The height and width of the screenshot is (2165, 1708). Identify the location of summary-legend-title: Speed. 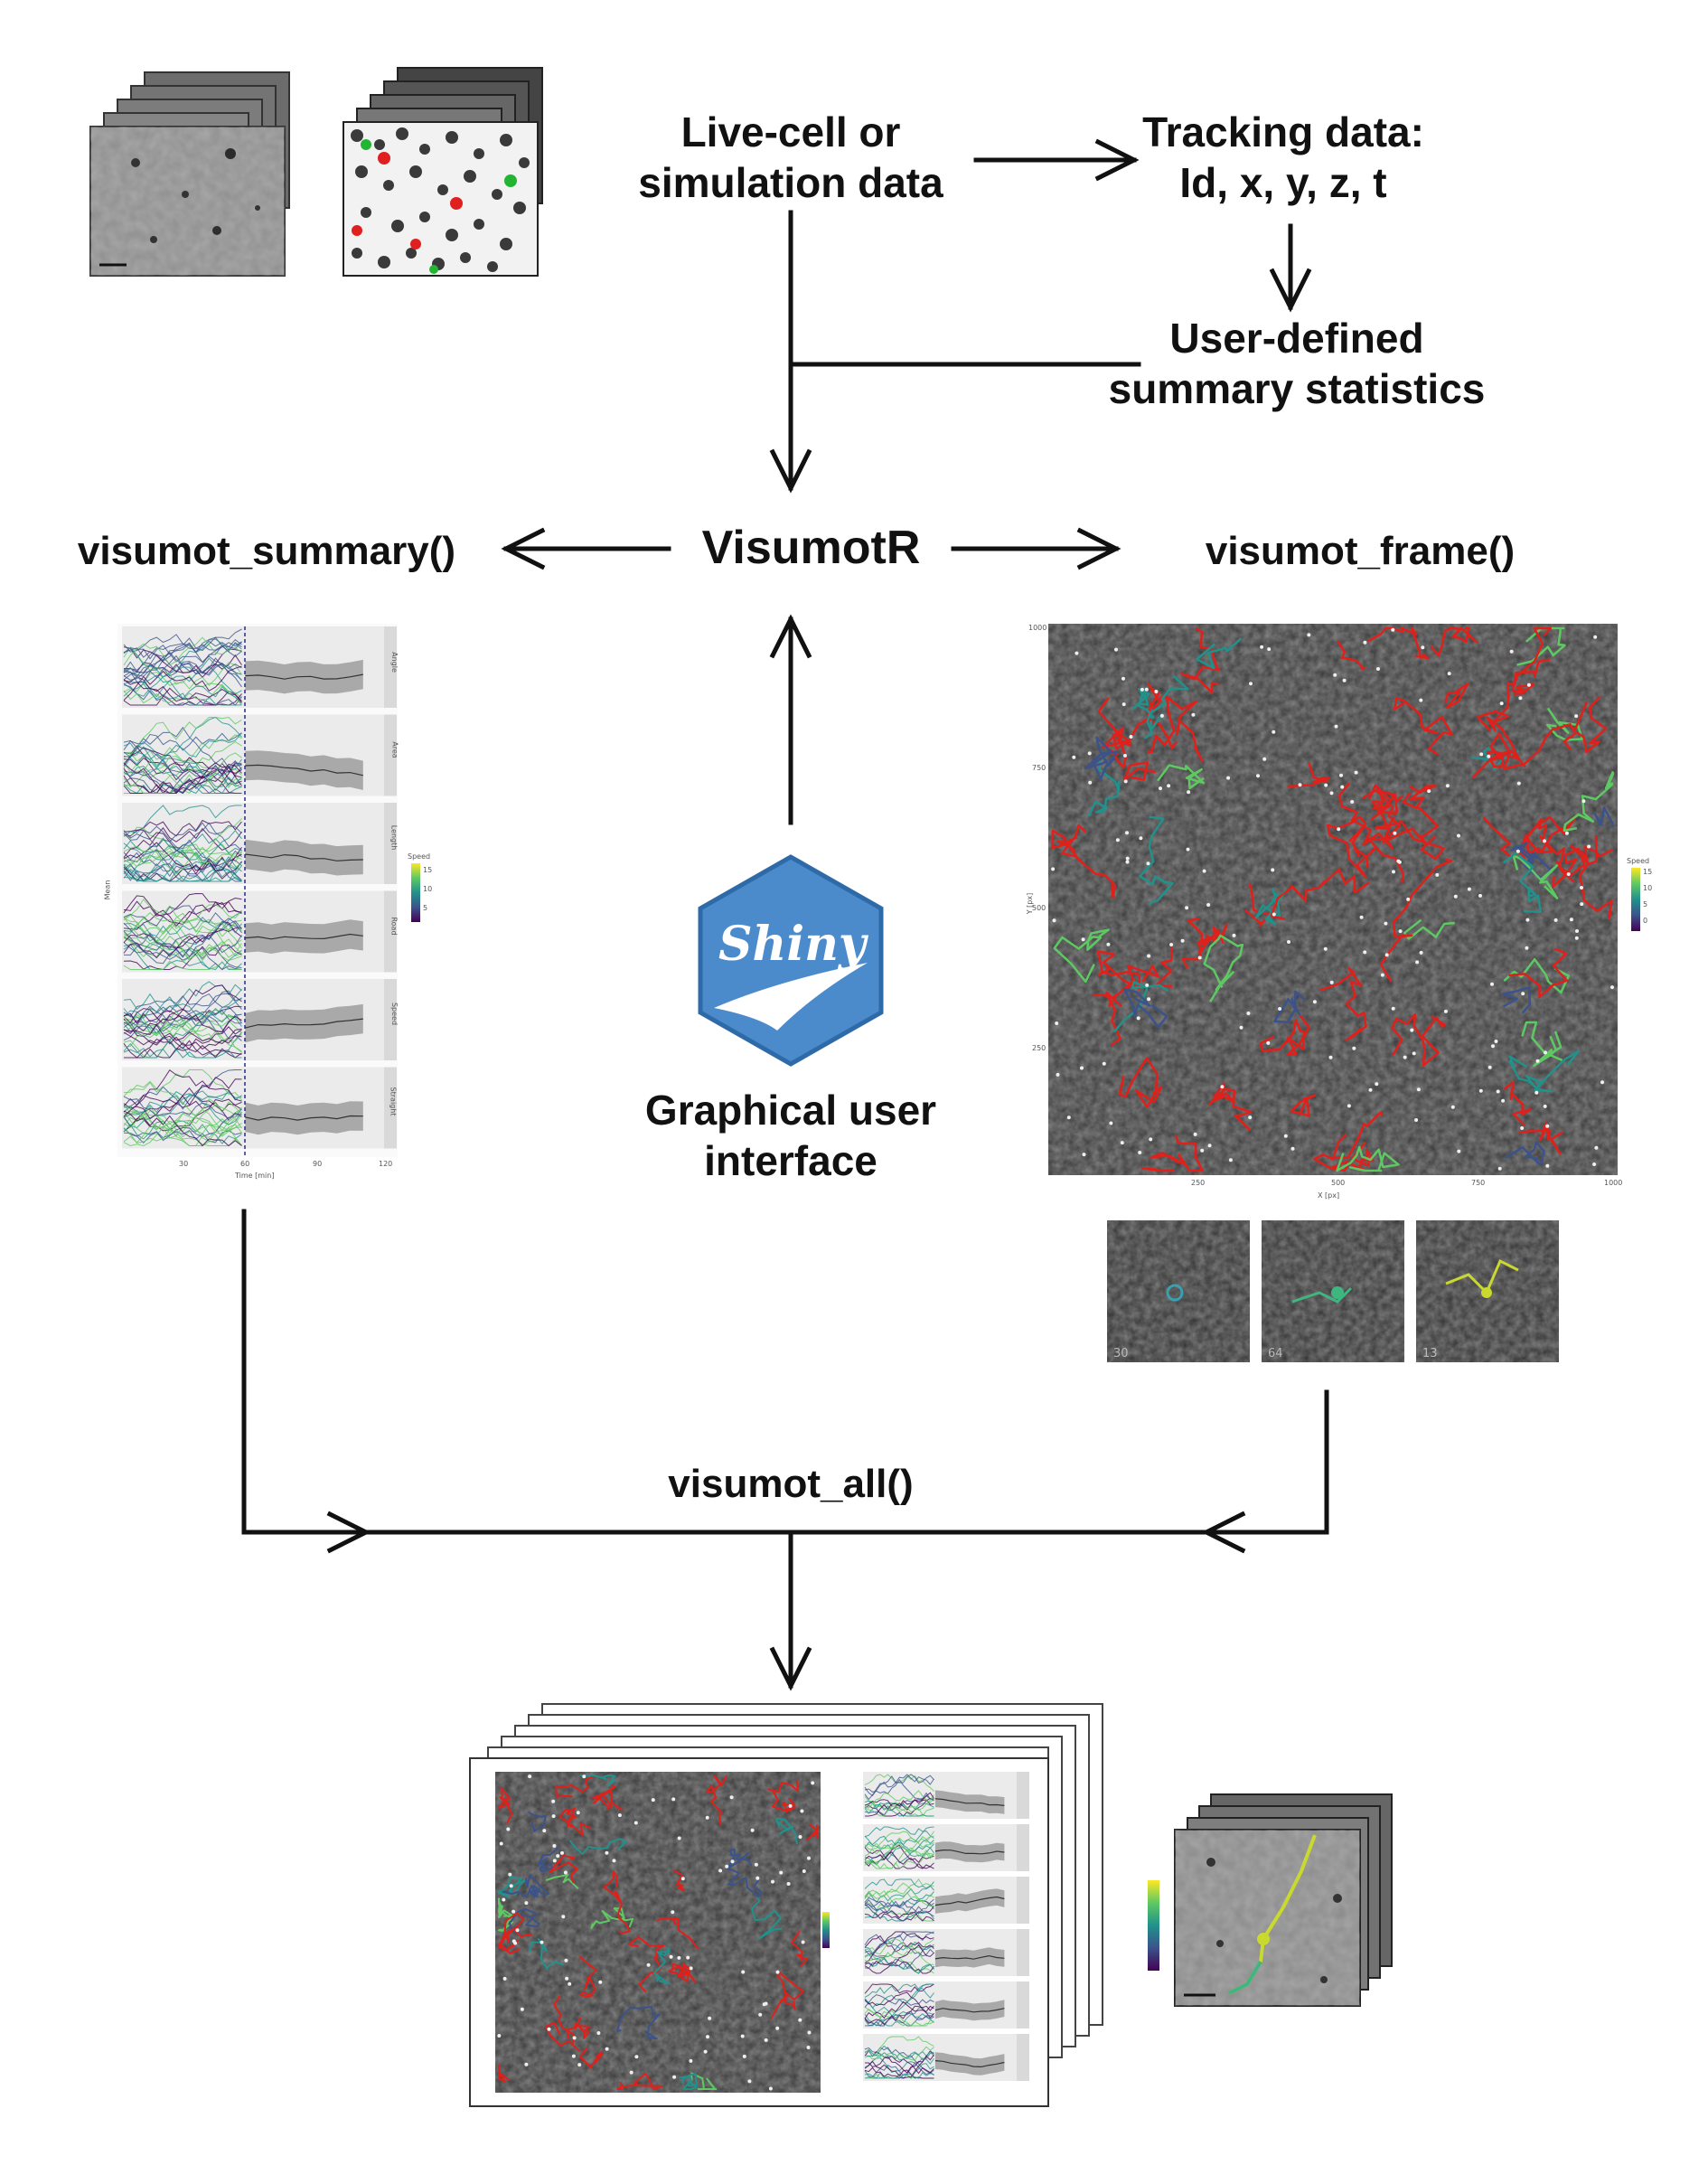
(419, 857).